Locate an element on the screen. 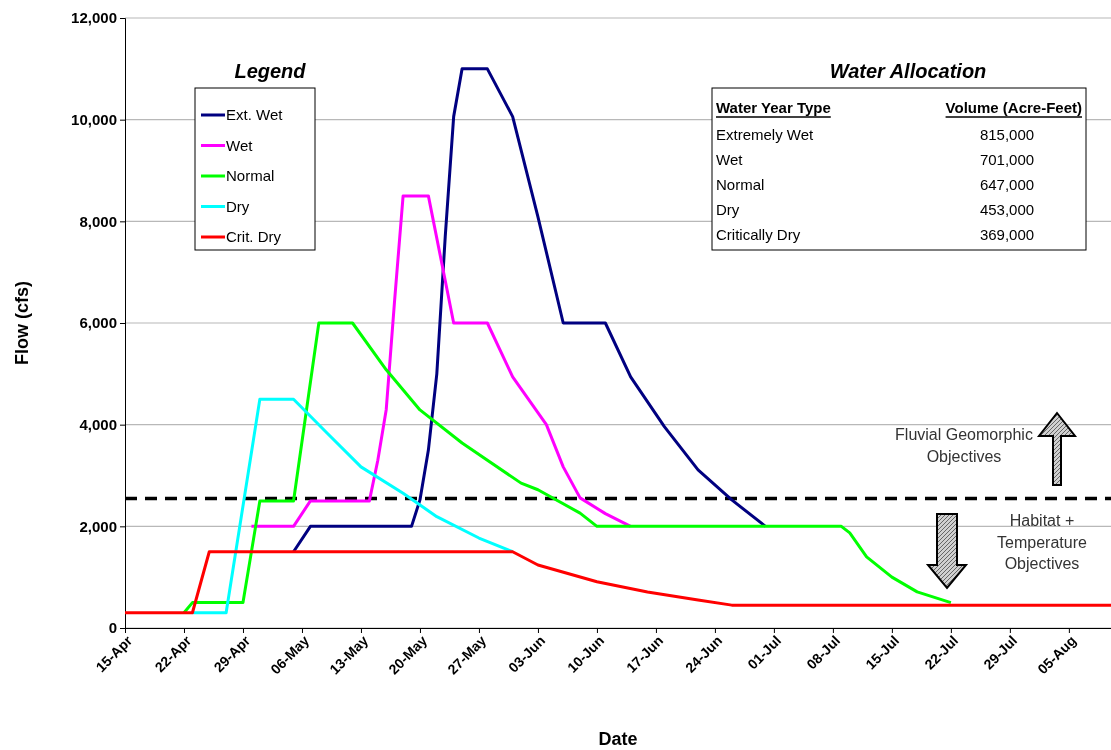 The height and width of the screenshot is (750, 1111). annotation: 369,000 is located at coordinates (1007, 234).